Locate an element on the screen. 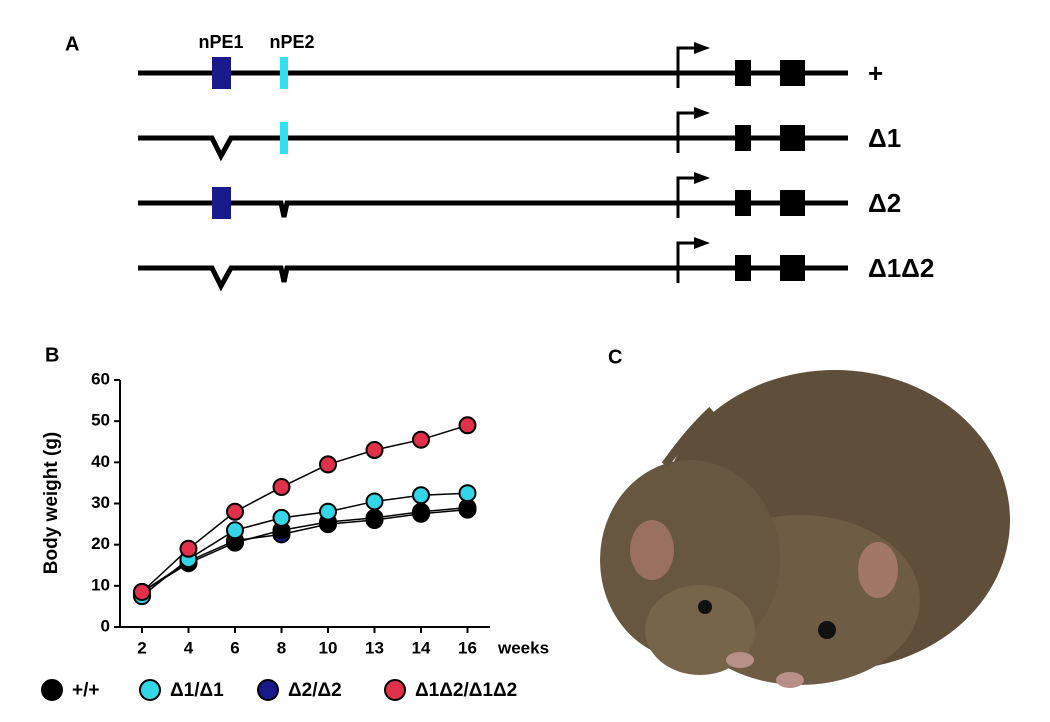 The image size is (1050, 722). y-tick-label: 20 is located at coordinates (100, 543).